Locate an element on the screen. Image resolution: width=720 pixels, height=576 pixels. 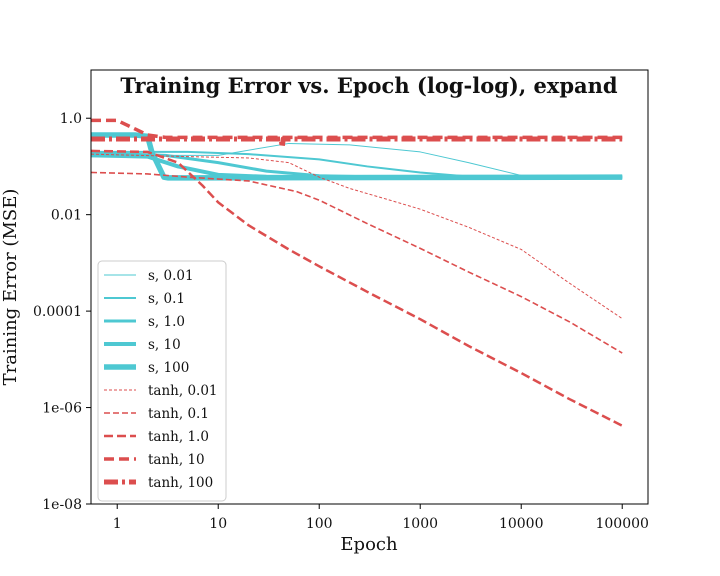
y-axis-label: Training Error (MSE) is located at coordinates (10, 287).